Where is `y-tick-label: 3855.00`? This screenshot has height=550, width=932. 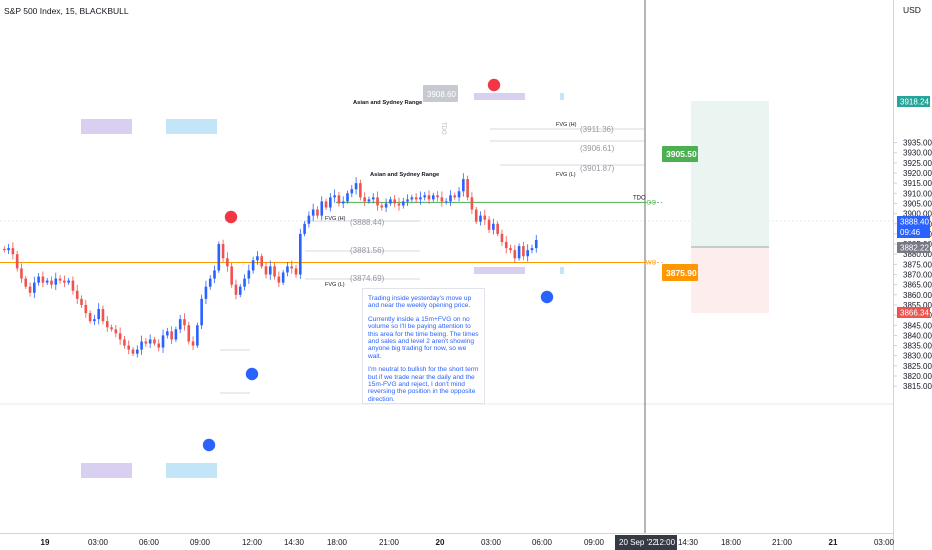 y-tick-label: 3855.00 is located at coordinates (917, 305).